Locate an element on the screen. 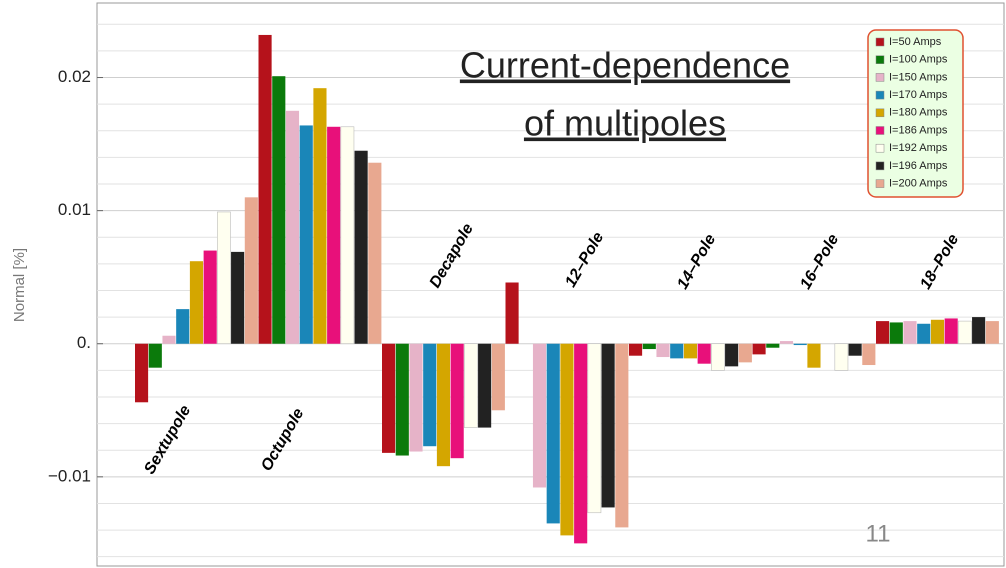  legend-label: I=180 Amps is located at coordinates (918, 113).